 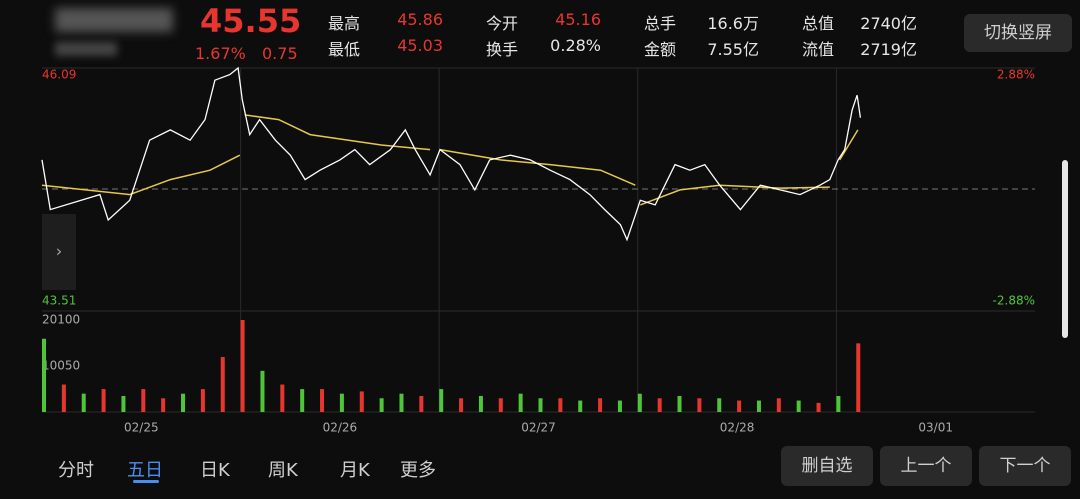 What do you see at coordinates (1025, 466) in the screenshot?
I see `action-button: 下一个` at bounding box center [1025, 466].